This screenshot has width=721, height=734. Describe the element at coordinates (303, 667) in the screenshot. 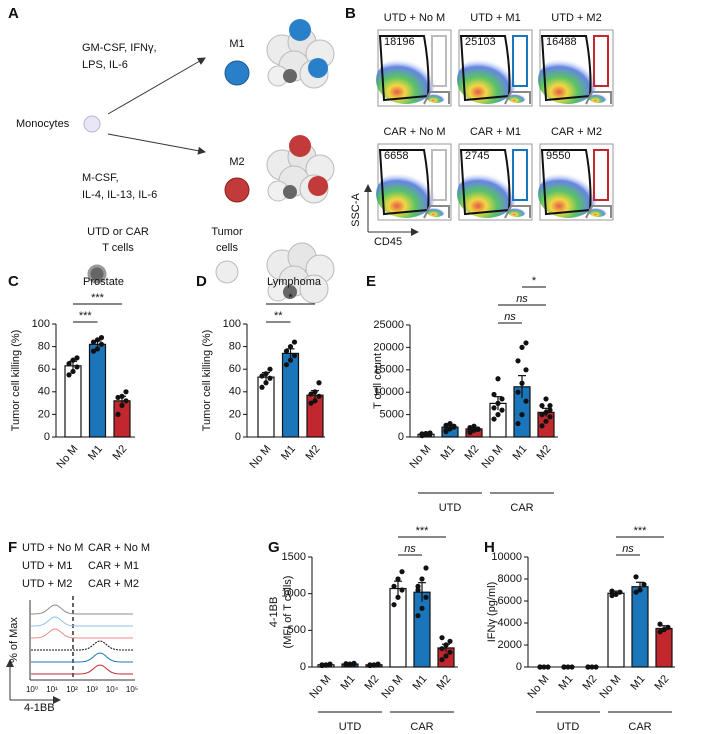

I see `y-tick-label: 0` at that location.